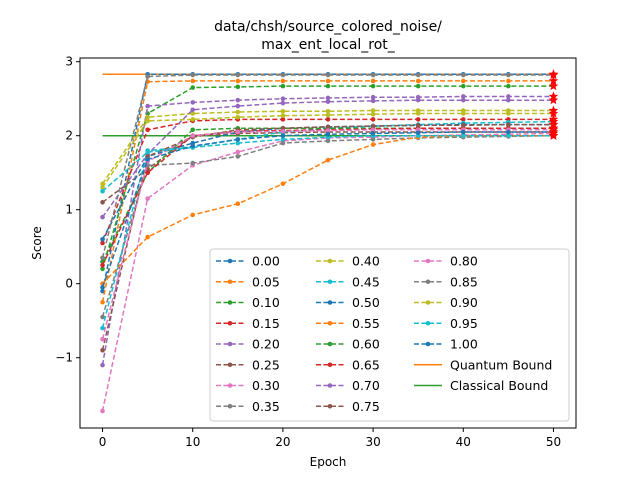 This screenshot has width=640, height=480. What do you see at coordinates (499, 385) in the screenshot?
I see `legend-label-22: Classical Bound` at bounding box center [499, 385].